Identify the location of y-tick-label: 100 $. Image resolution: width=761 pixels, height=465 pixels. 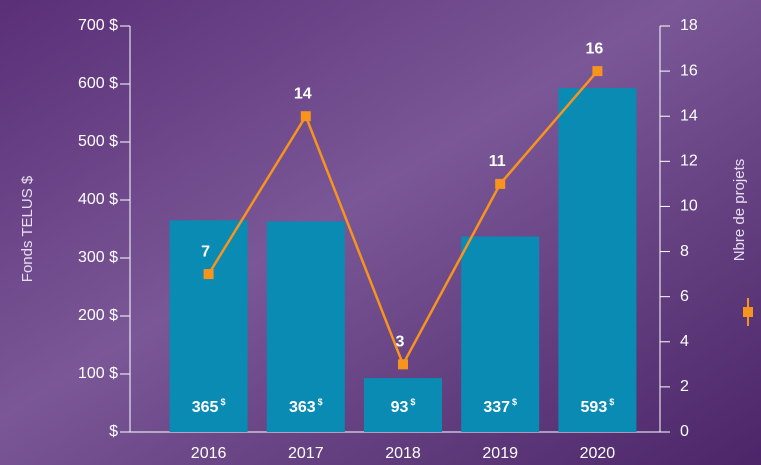
(98, 373).